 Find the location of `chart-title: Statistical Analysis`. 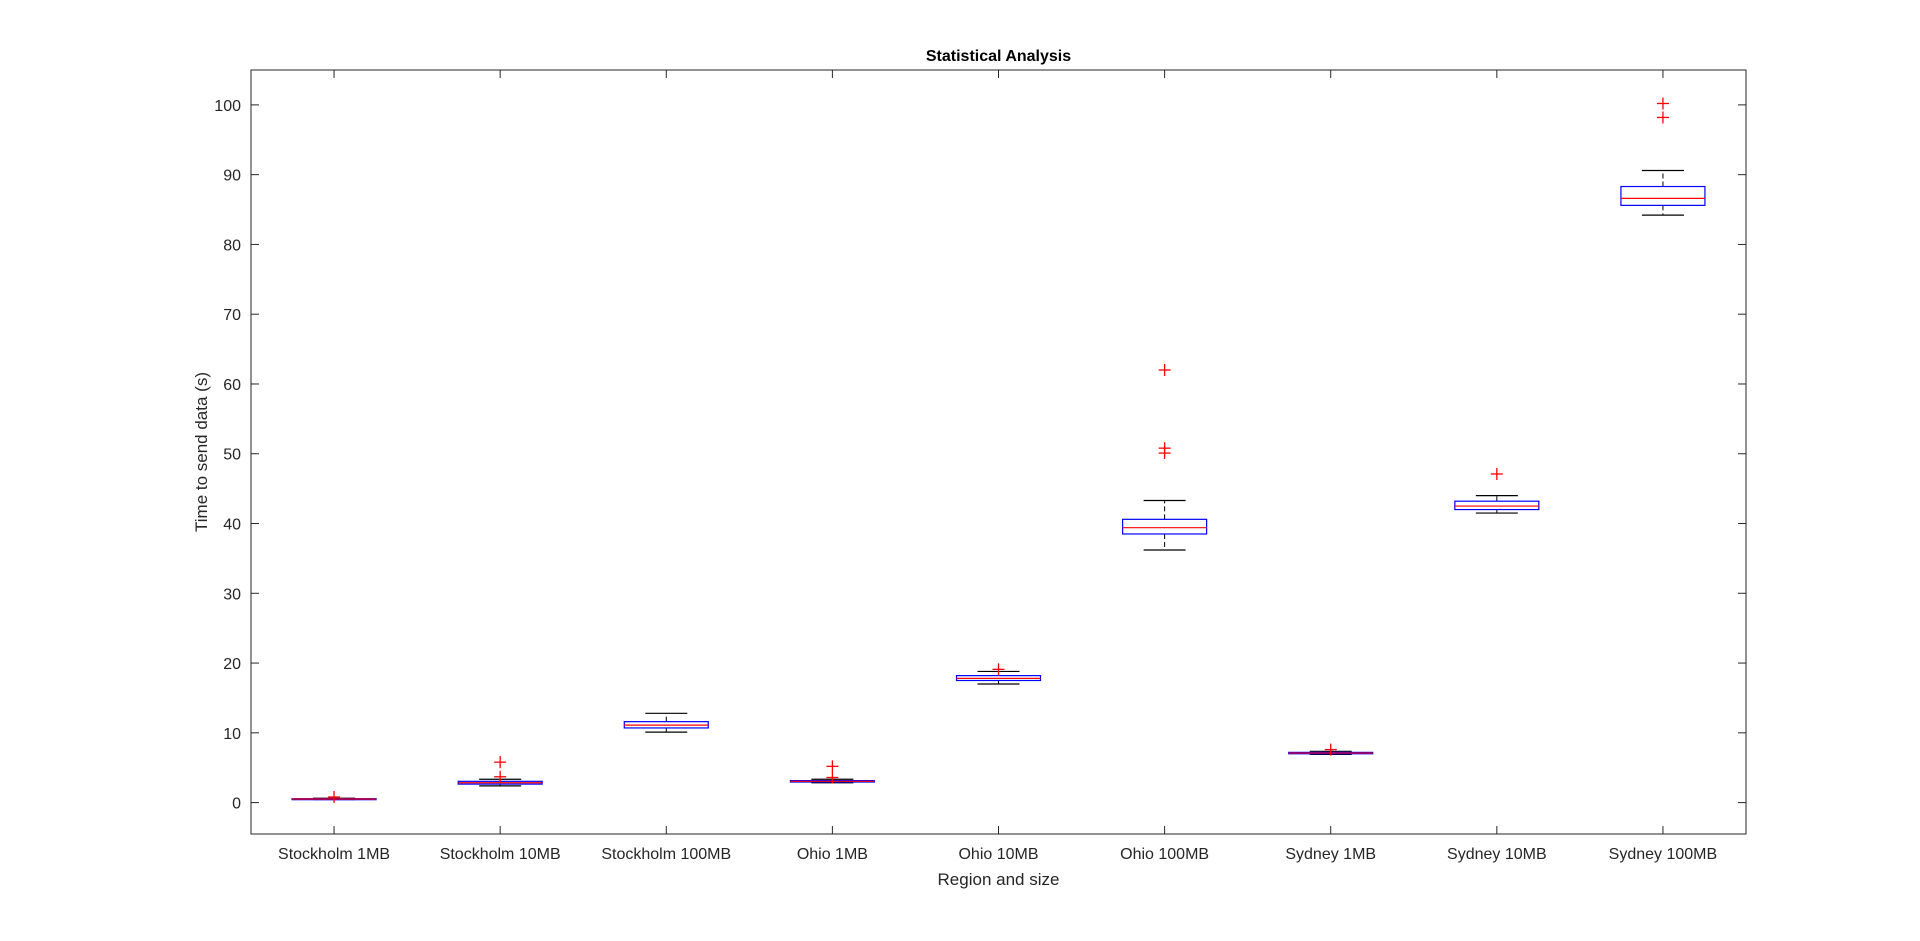

chart-title: Statistical Analysis is located at coordinates (998, 56).